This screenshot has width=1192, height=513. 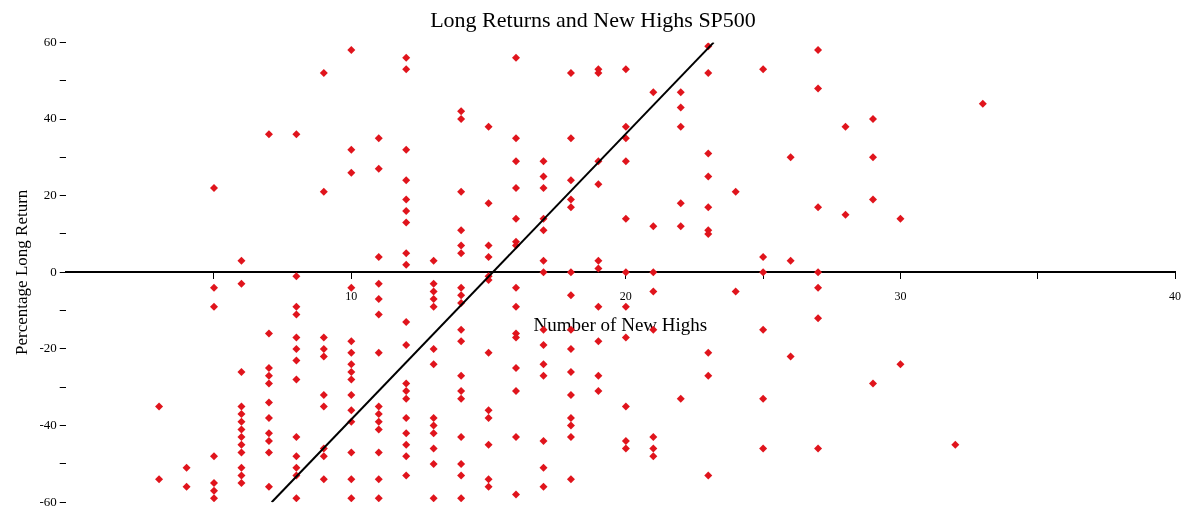 What do you see at coordinates (48, 424) in the screenshot?
I see `y-tick-label: -40` at bounding box center [48, 424].